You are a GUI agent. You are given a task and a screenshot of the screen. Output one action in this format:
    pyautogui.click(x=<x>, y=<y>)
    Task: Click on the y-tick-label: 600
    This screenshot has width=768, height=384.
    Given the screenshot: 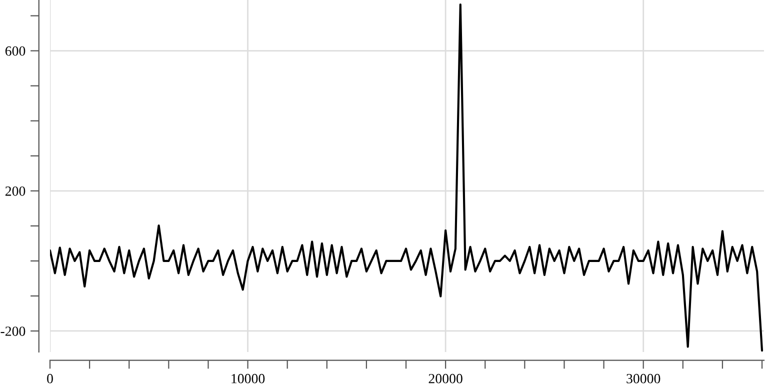 What is the action you would take?
    pyautogui.click(x=15, y=51)
    